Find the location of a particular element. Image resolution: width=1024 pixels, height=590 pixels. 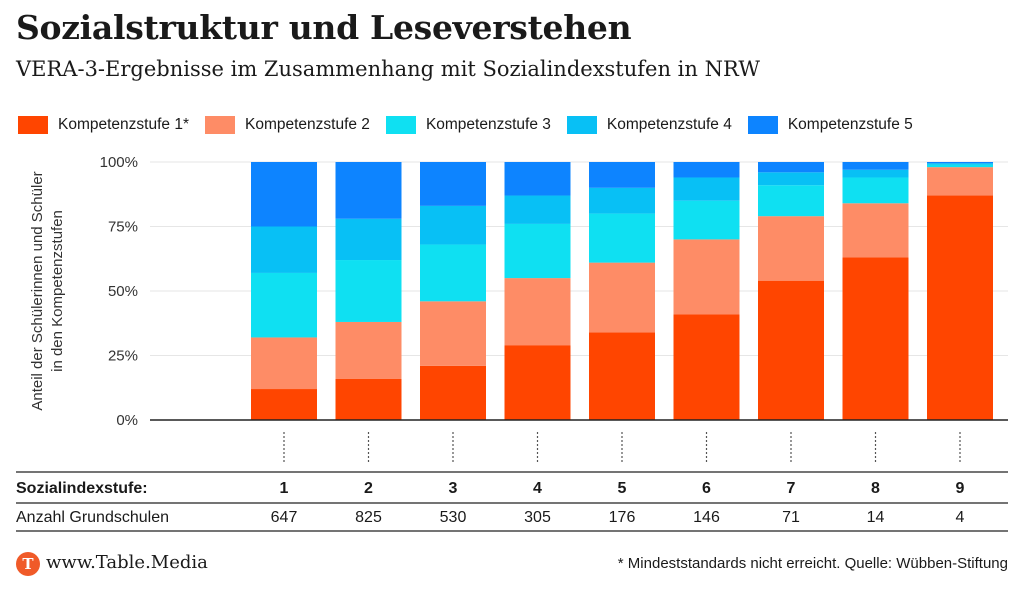

legend-item-2: Kompetenzstufe 2 is located at coordinates (287, 125).